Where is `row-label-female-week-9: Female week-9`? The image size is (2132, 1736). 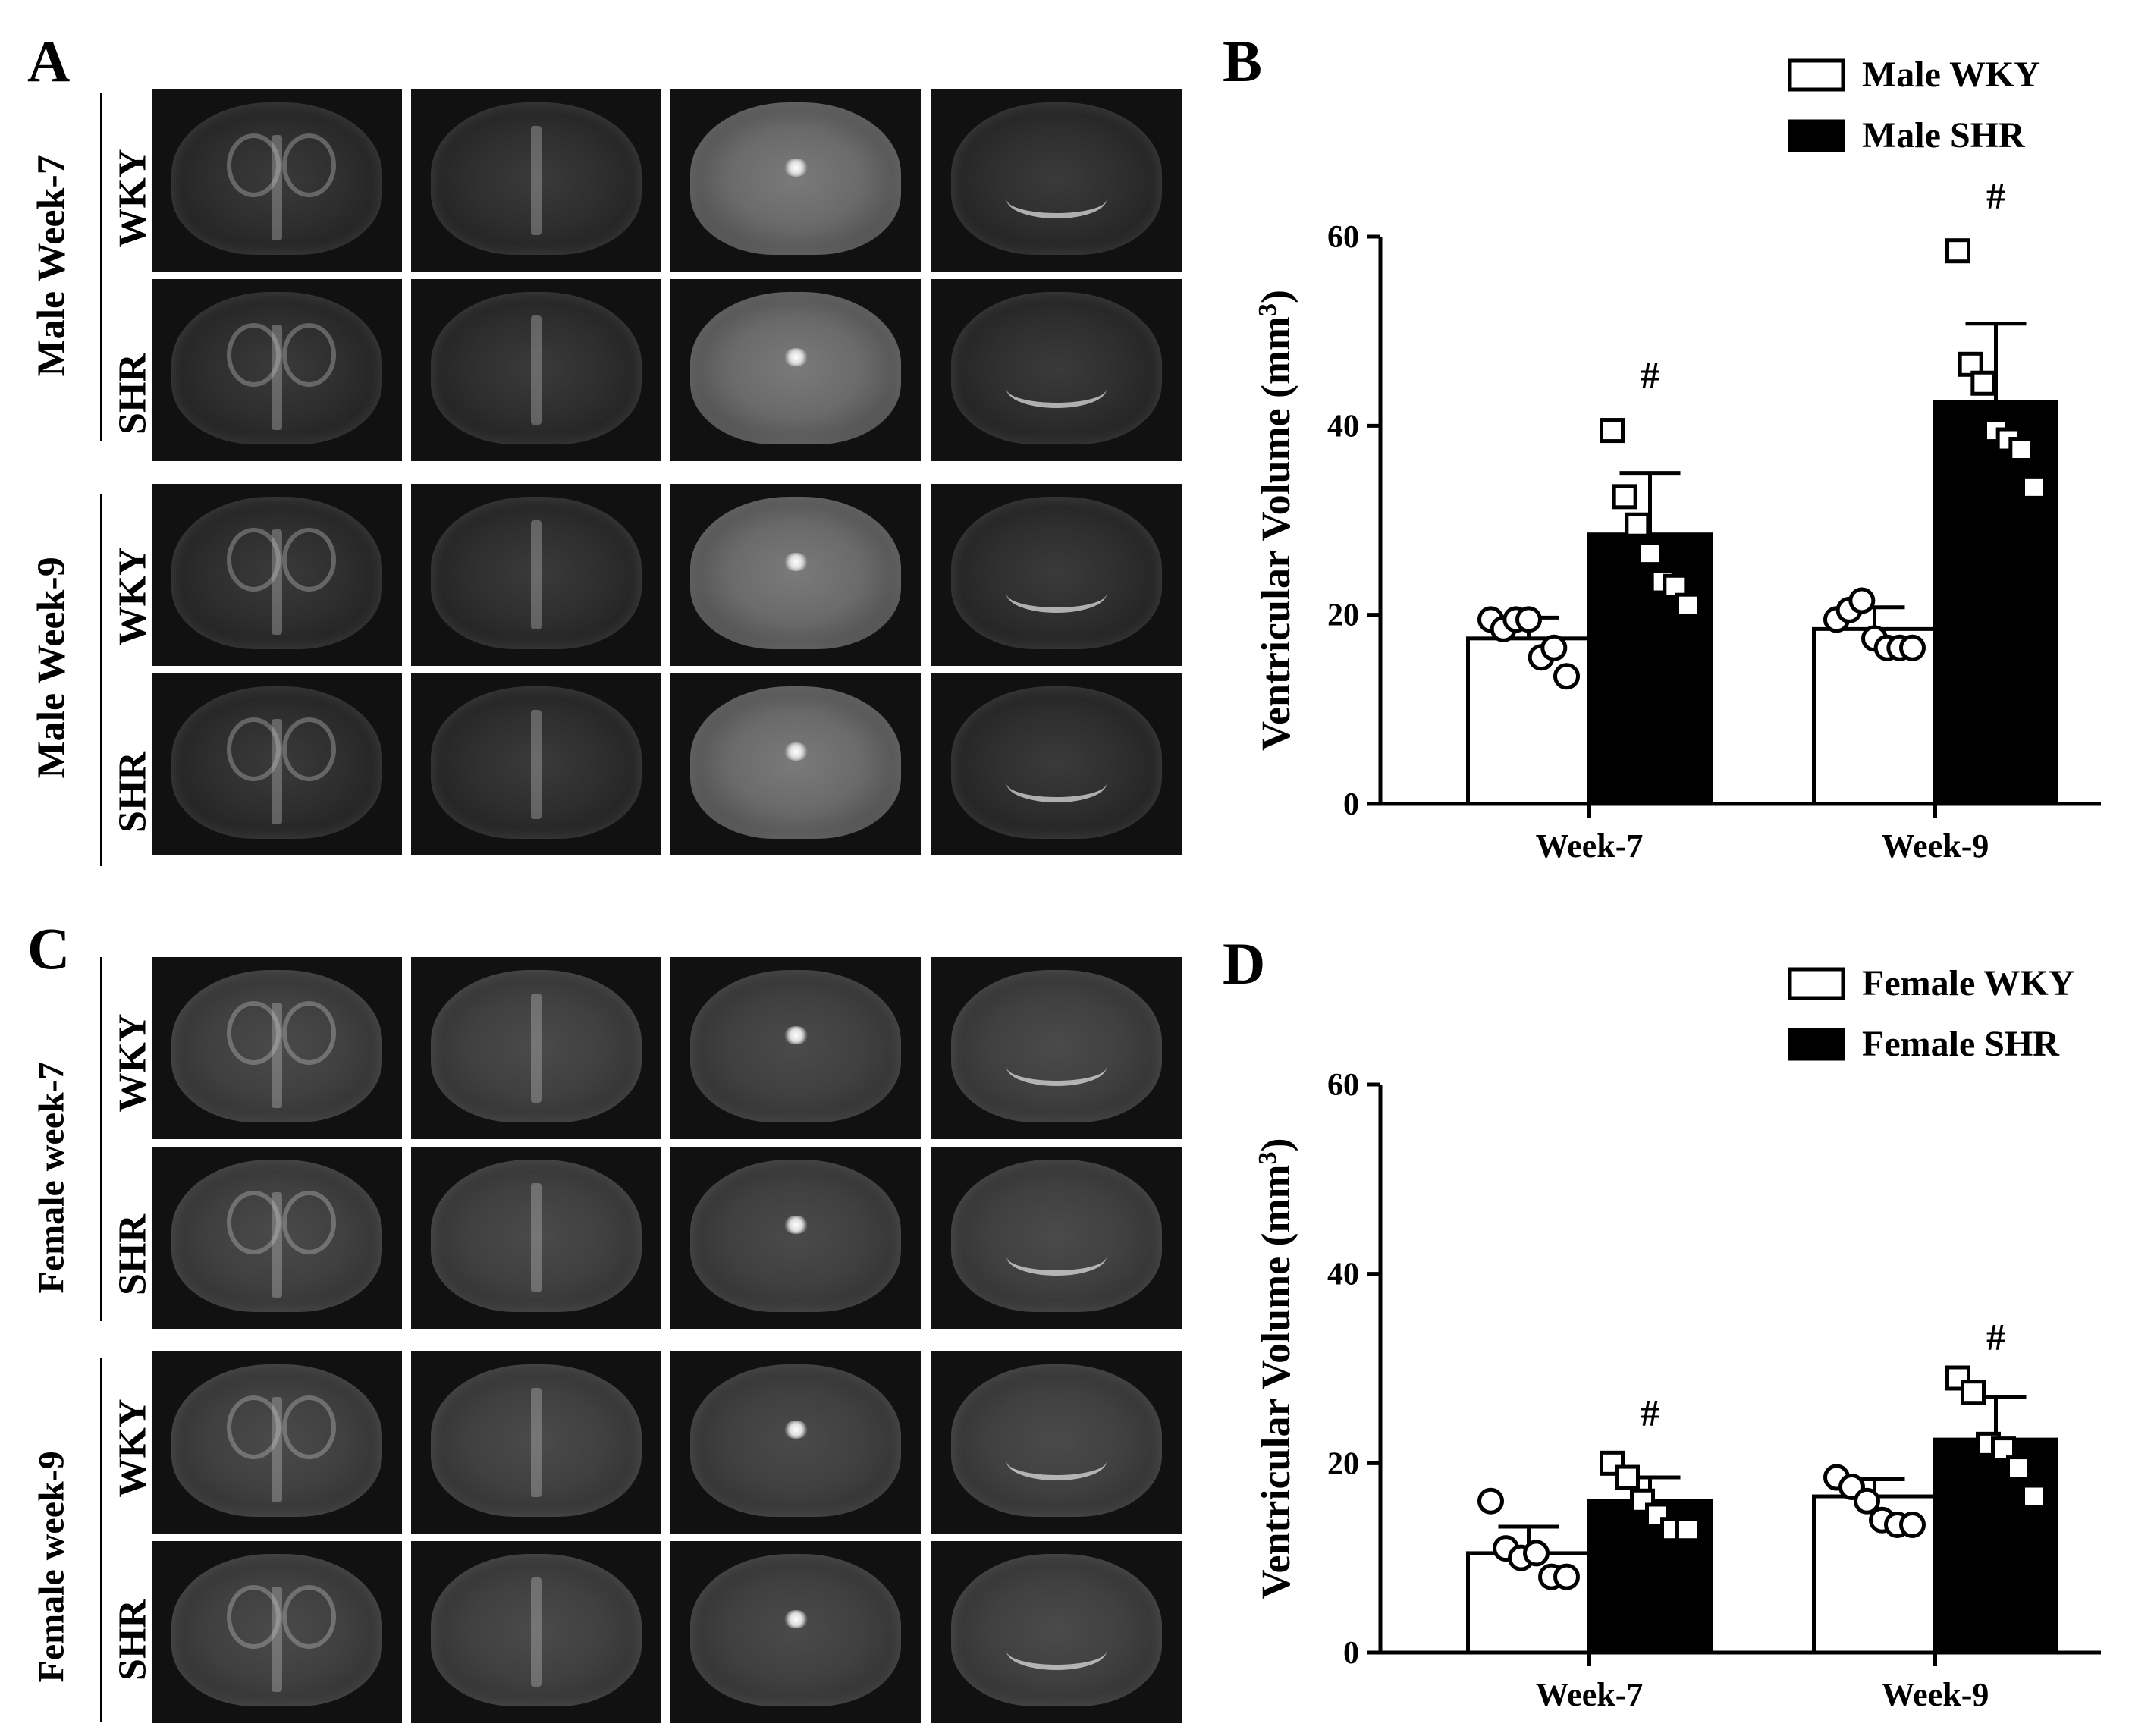 row-label-female-week-9: Female week-9 is located at coordinates (51, 1567).